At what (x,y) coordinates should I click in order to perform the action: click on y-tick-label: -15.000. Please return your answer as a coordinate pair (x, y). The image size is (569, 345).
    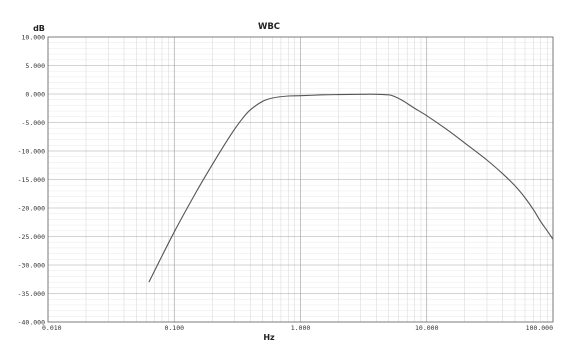
    Looking at the image, I should click on (31, 180).